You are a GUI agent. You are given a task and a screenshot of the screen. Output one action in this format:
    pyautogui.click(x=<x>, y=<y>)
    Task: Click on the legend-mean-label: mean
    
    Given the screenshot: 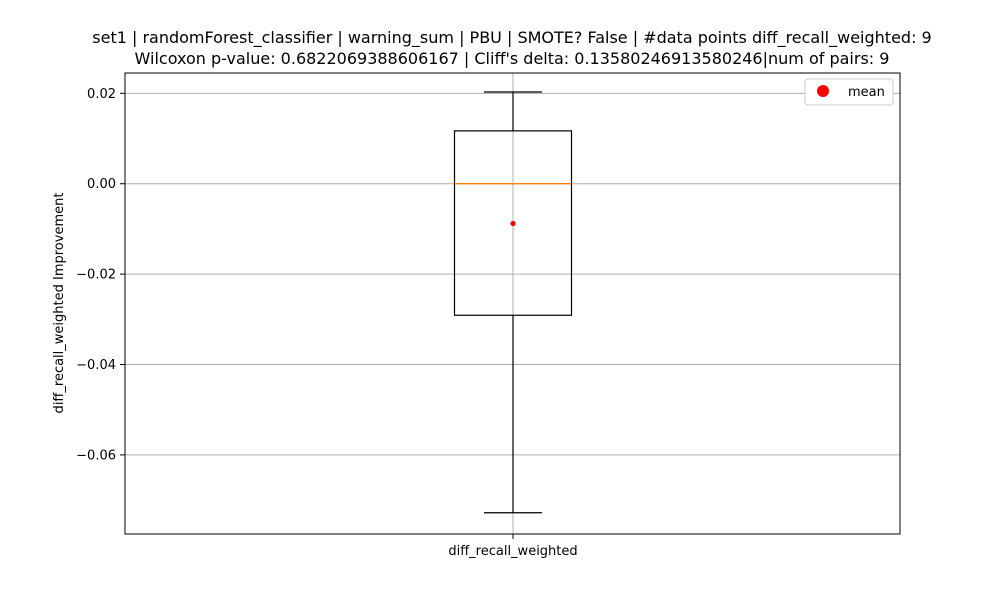 What is the action you would take?
    pyautogui.click(x=866, y=92)
    